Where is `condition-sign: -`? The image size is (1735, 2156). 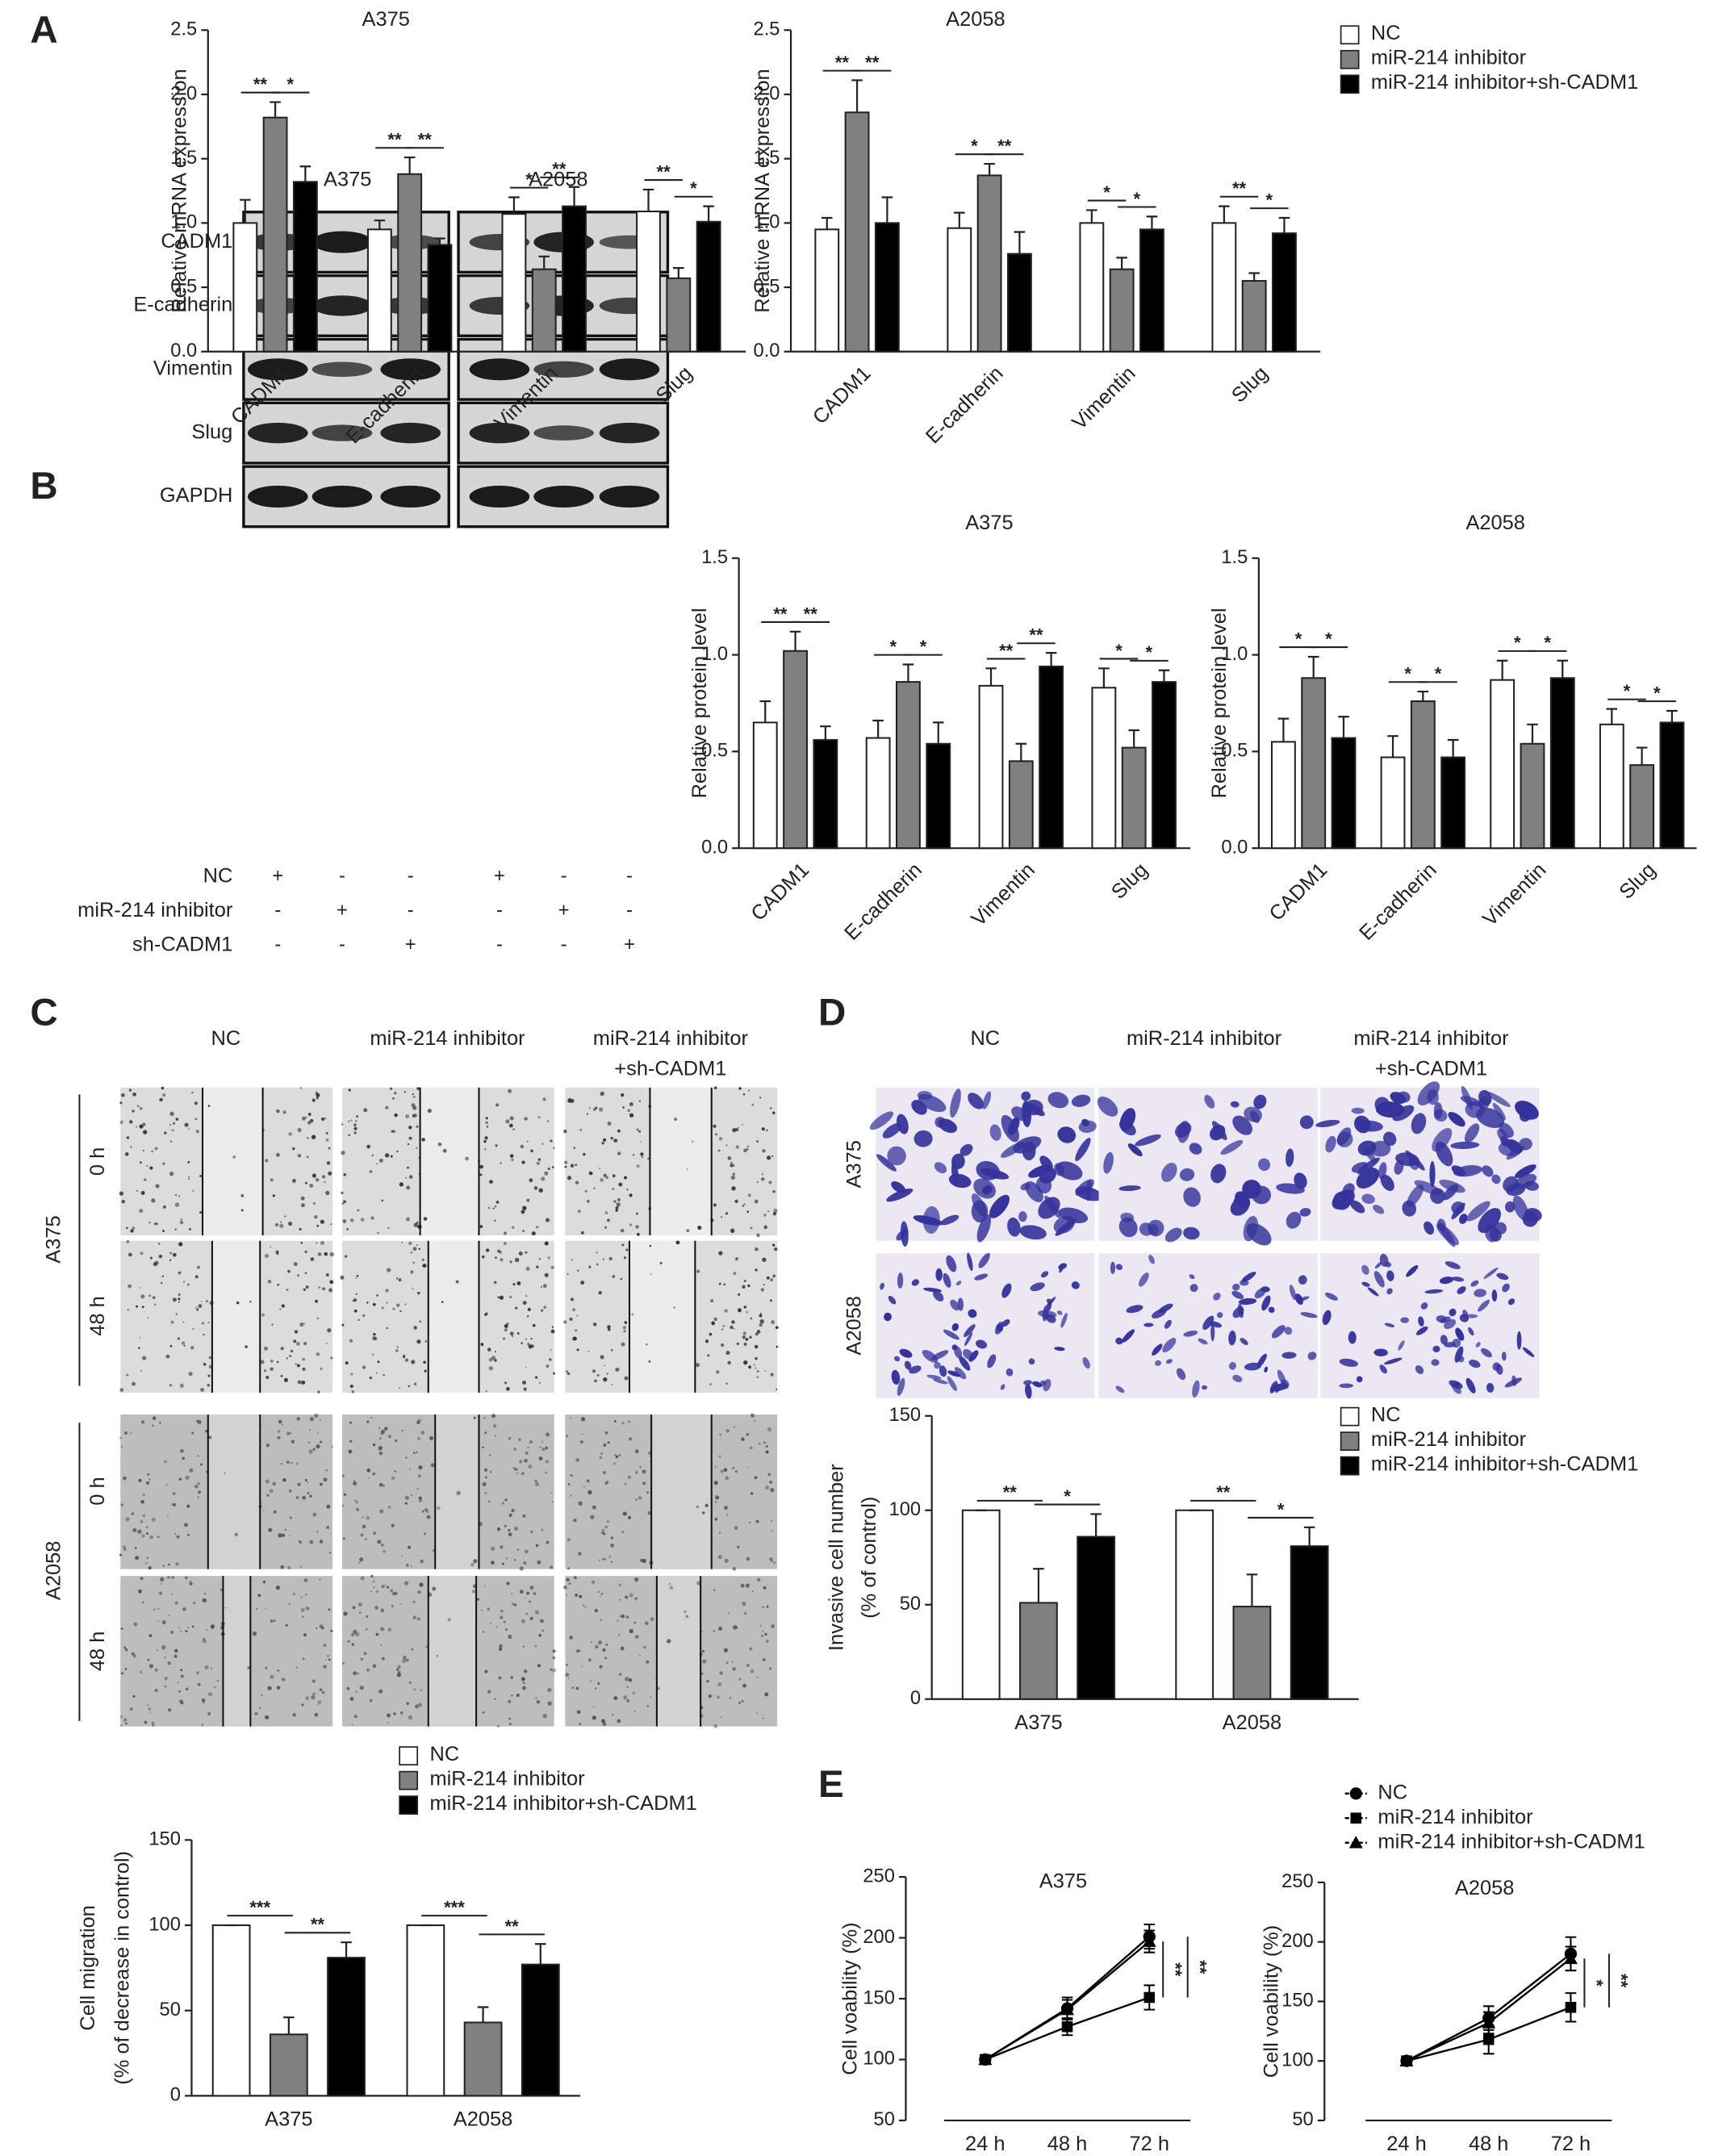 condition-sign: - is located at coordinates (629, 911).